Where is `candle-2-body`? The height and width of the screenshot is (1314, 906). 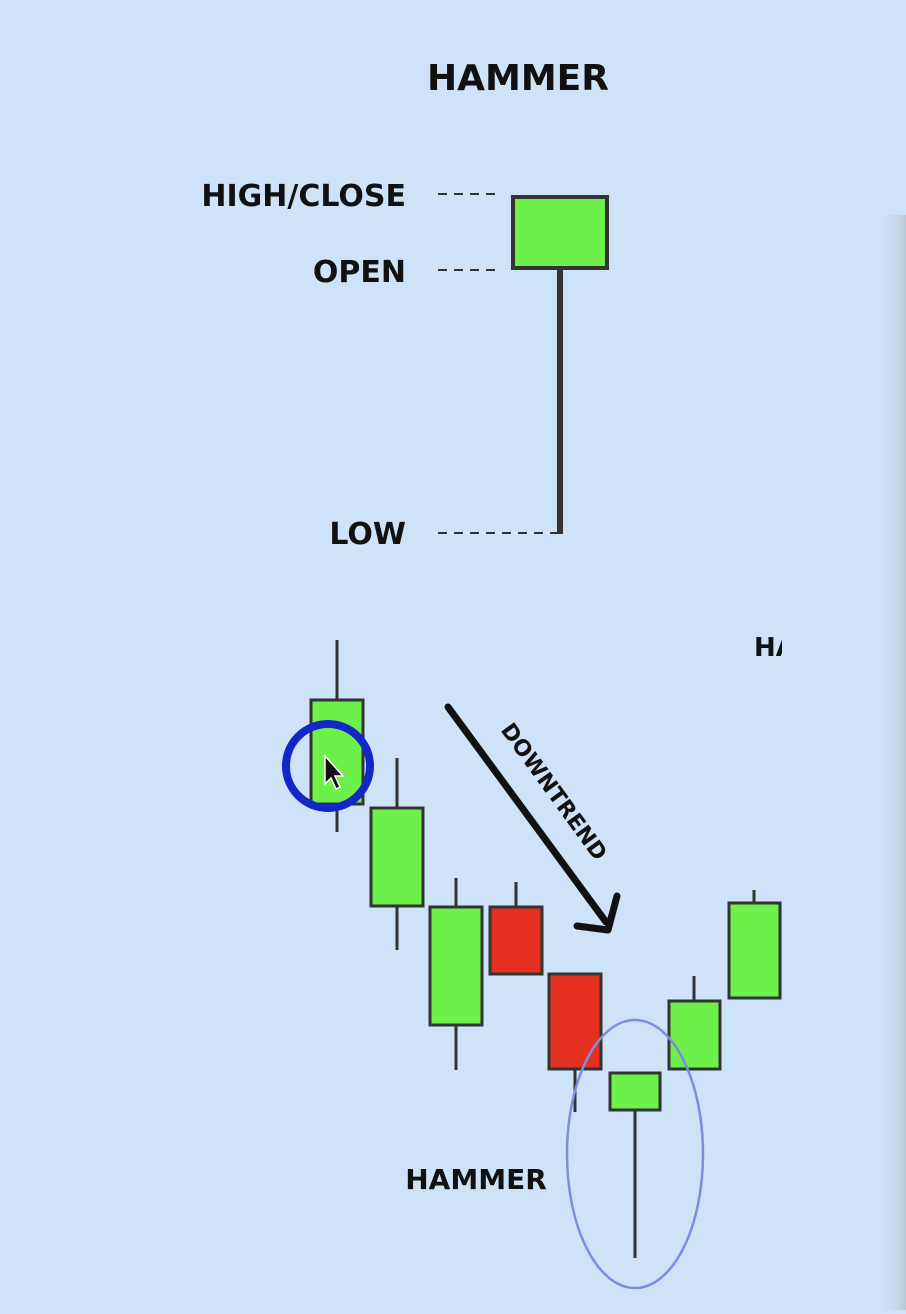
candle-2-body is located at coordinates (397, 857).